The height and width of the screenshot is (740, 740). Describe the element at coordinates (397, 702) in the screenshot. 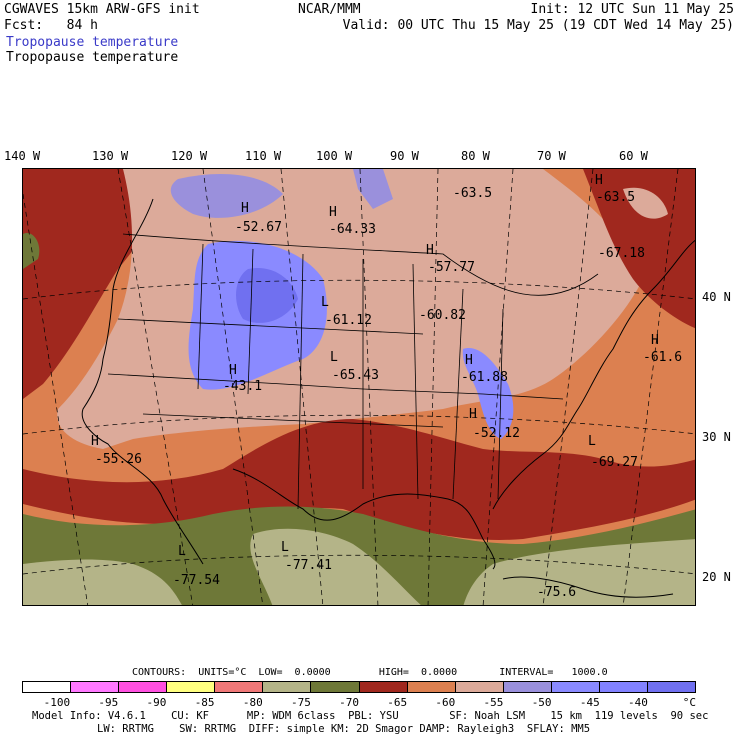

I see `colorbar-label: -65` at that location.